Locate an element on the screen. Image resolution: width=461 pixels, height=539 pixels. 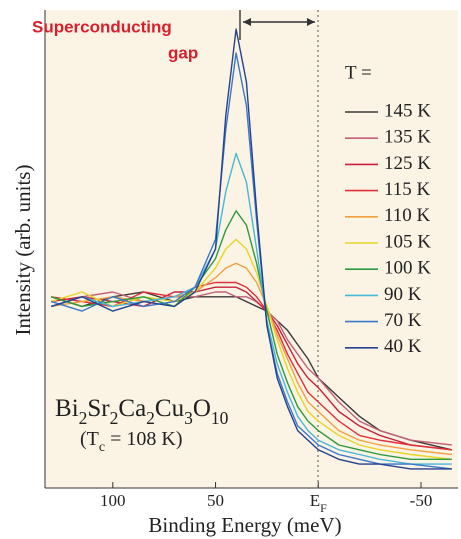
x-tick-label: -50 is located at coordinates (421, 500).